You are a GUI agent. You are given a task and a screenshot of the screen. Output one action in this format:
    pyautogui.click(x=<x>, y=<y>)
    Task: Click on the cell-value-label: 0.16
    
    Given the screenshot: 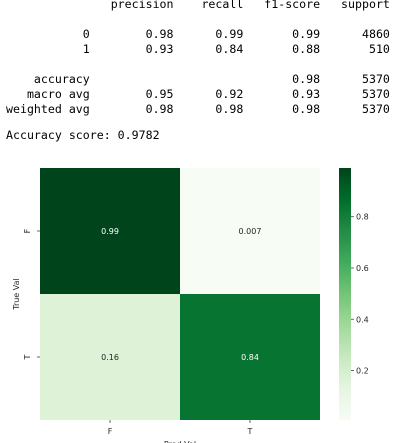 What is the action you would take?
    pyautogui.click(x=110, y=357)
    